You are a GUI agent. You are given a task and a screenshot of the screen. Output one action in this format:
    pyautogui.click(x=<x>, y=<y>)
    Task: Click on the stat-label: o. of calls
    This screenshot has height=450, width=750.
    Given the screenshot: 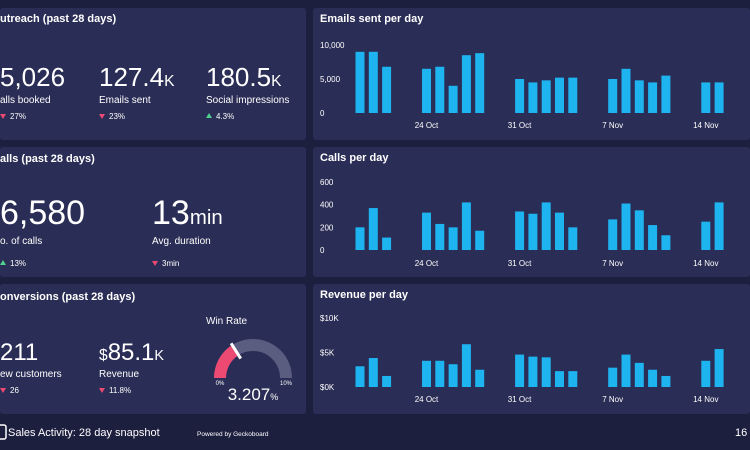 What is the action you would take?
    pyautogui.click(x=21, y=241)
    